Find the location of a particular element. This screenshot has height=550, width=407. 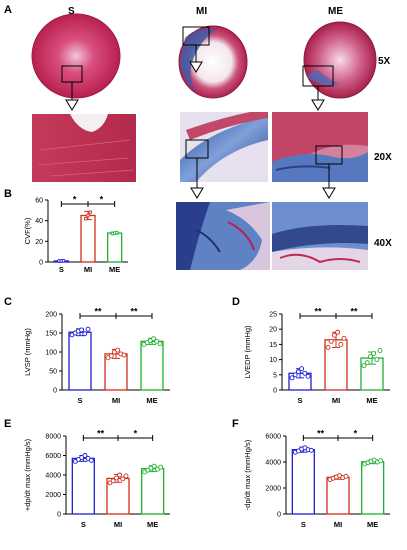

magnification-20x: 20X is located at coordinates (383, 157).